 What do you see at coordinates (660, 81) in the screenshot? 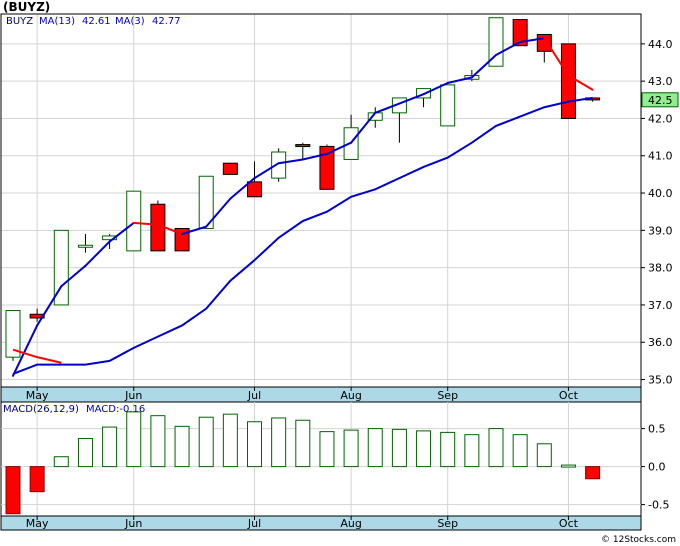
I see `price-y-tick-label: 43.0` at bounding box center [660, 81].